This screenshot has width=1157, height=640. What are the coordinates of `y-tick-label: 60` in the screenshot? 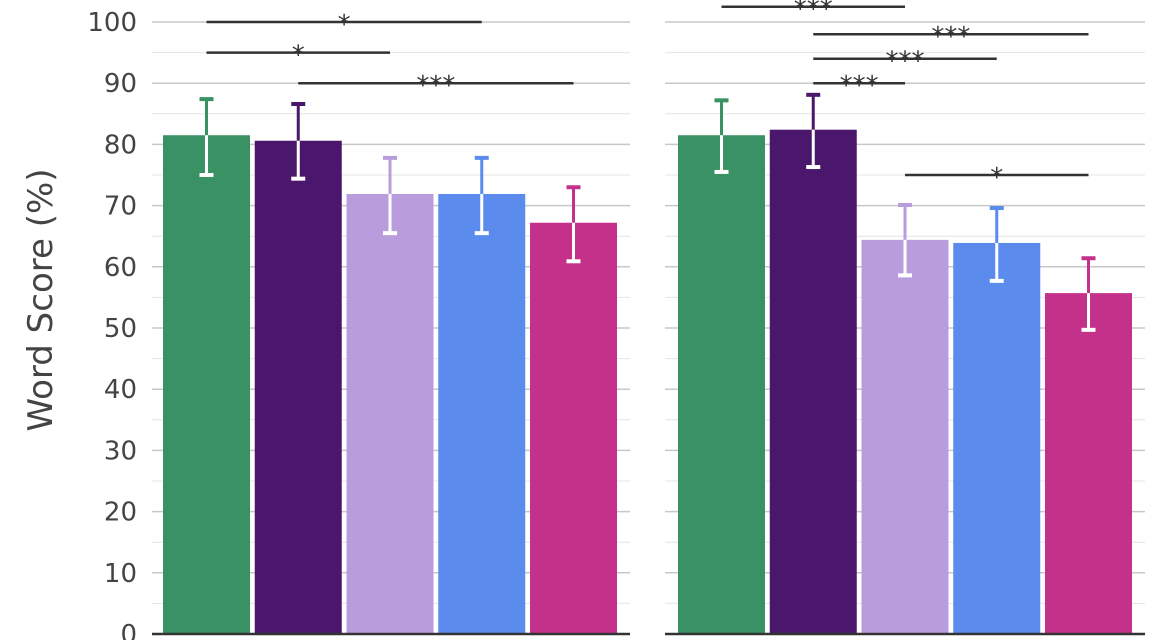 It's located at (120, 268).